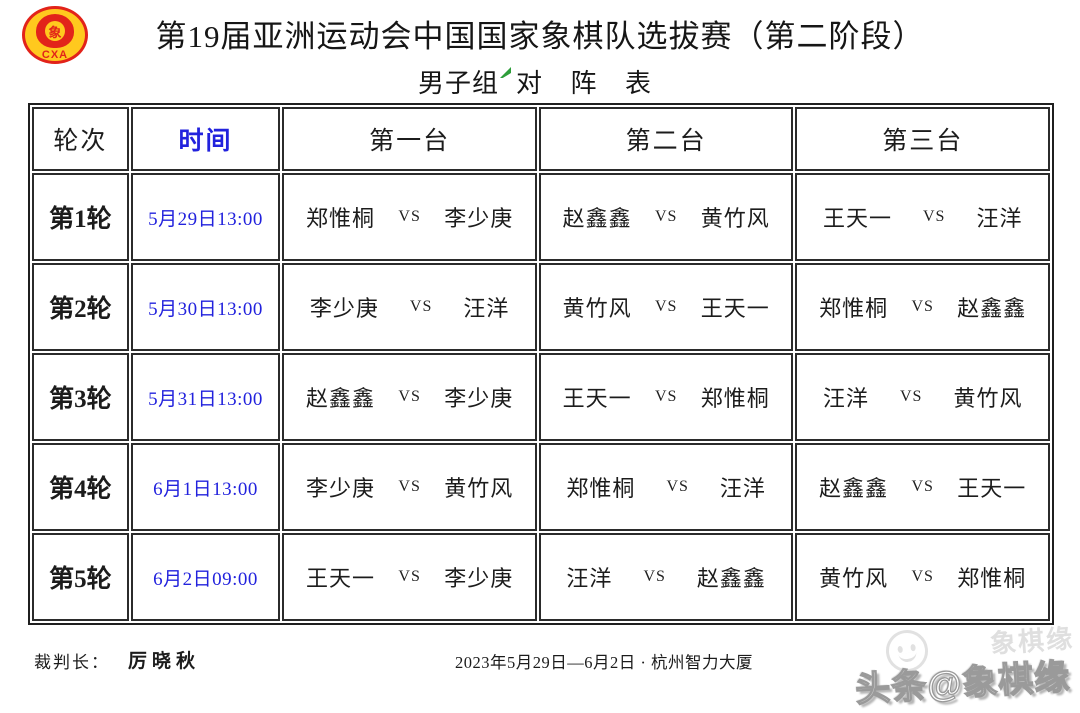 The width and height of the screenshot is (1080, 713). I want to click on footer: 裁判长： 厉晓秋 2023年5月29日—6月2日 · 杭州智力大厦, so click(540, 661).